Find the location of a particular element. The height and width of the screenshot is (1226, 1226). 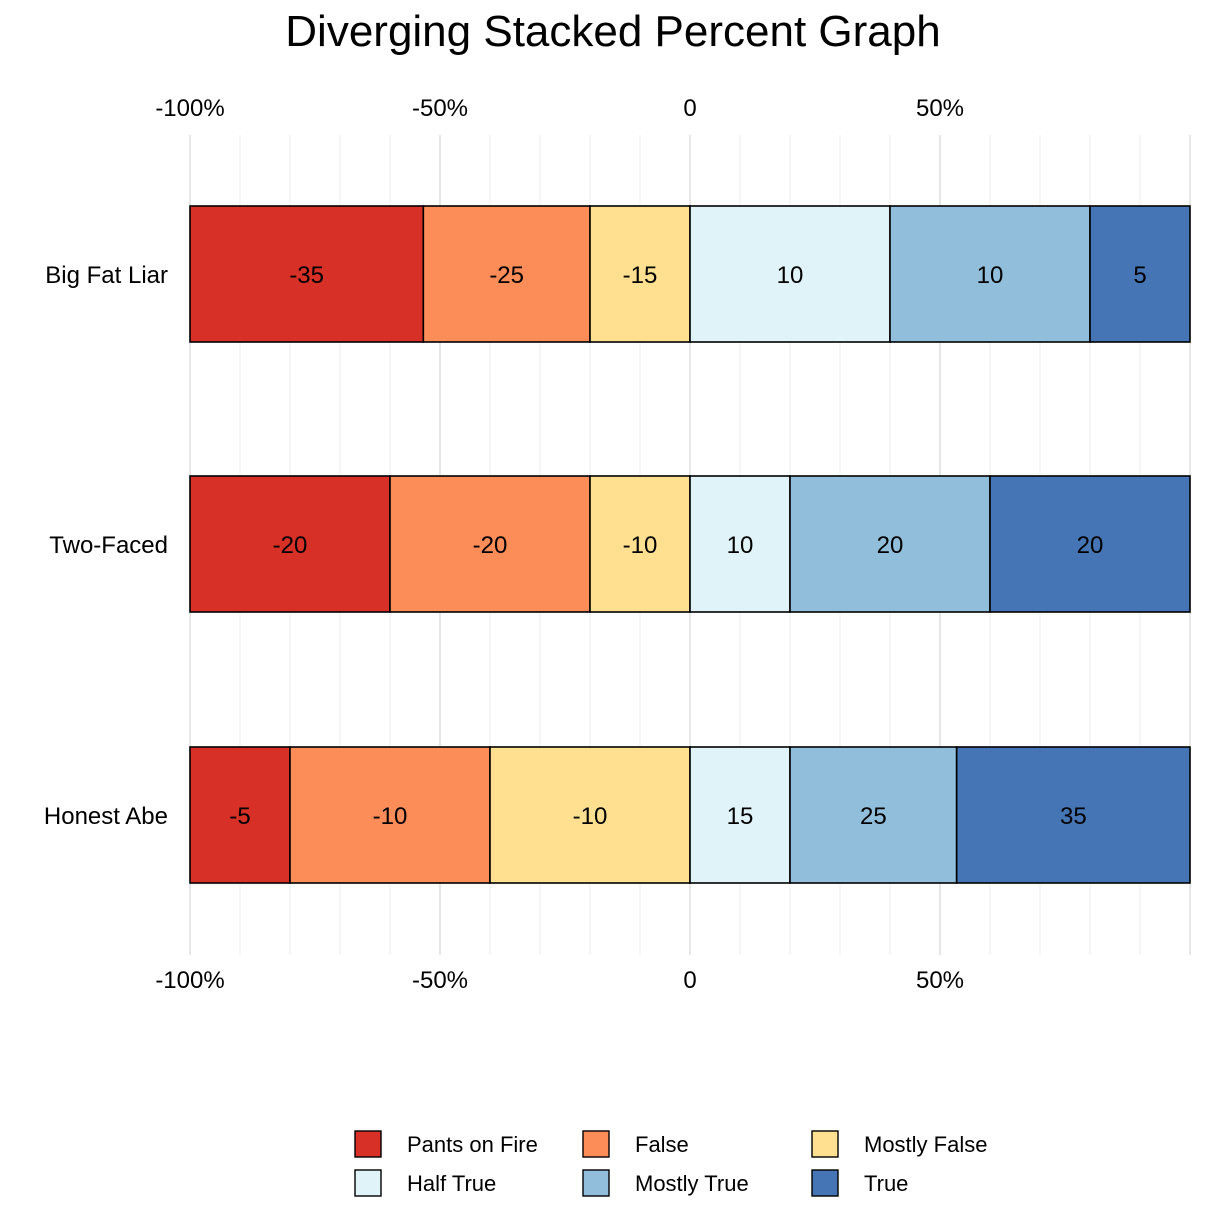

legend-label: Half True is located at coordinates (451, 1183).